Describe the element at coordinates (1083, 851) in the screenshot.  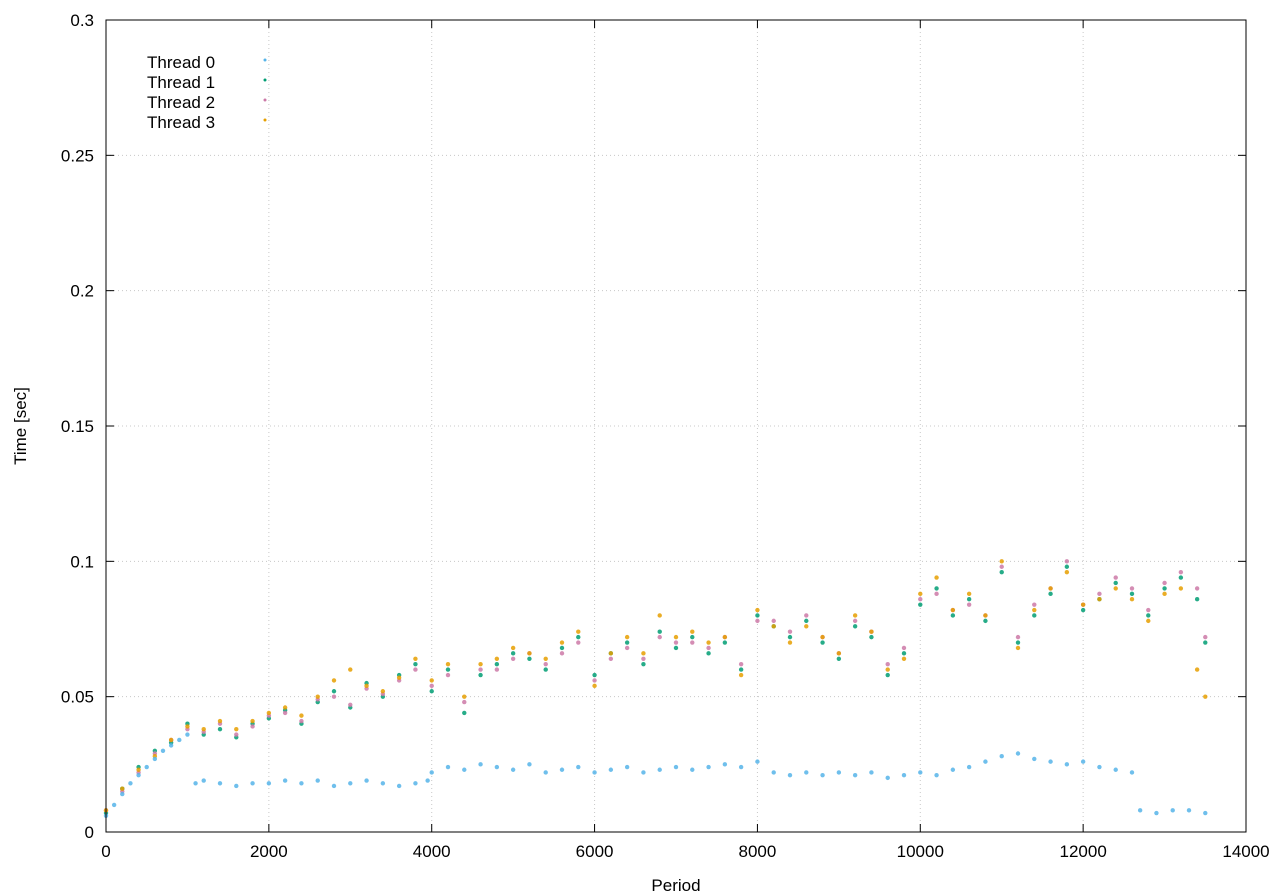
I see `x-tick-label: 12000` at that location.